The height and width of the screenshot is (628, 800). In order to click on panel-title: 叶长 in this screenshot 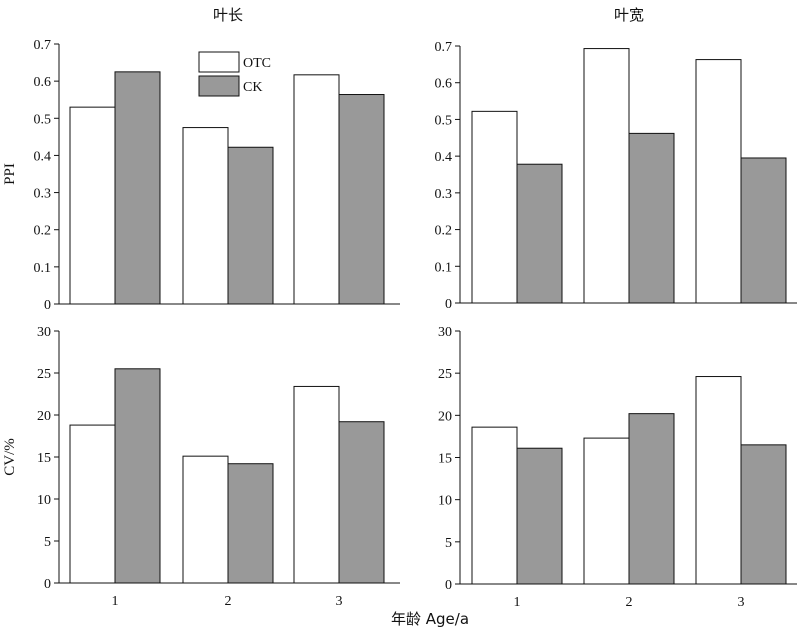, I will do `click(228, 15)`.